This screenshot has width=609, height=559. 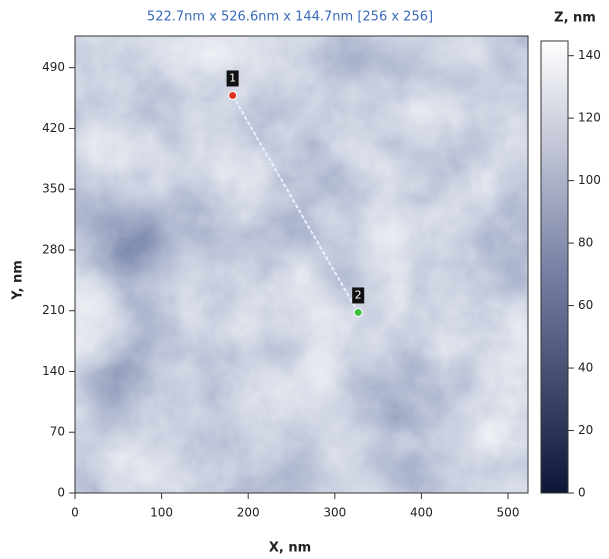 I want to click on marker-label: 2, so click(x=358, y=294).